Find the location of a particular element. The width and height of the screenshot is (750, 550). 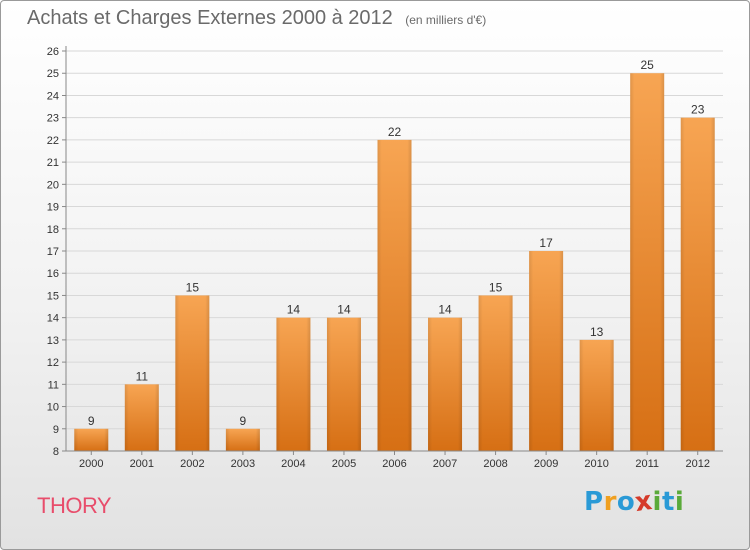

logo-letter: r is located at coordinates (610, 502).